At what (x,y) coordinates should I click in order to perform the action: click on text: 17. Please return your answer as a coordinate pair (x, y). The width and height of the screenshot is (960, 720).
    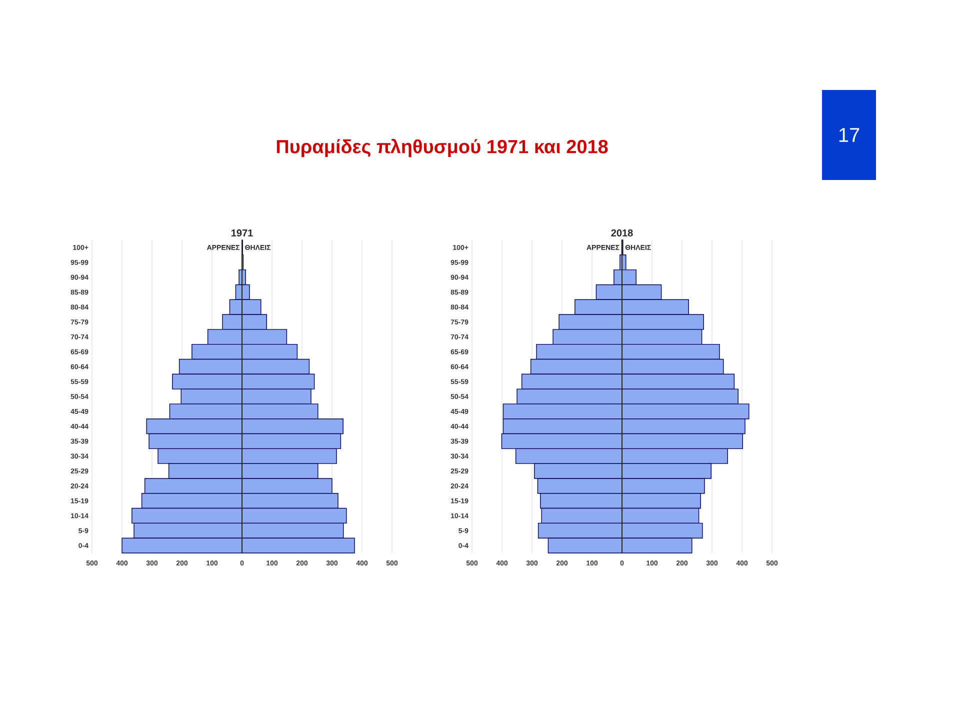
    Looking at the image, I should click on (849, 135).